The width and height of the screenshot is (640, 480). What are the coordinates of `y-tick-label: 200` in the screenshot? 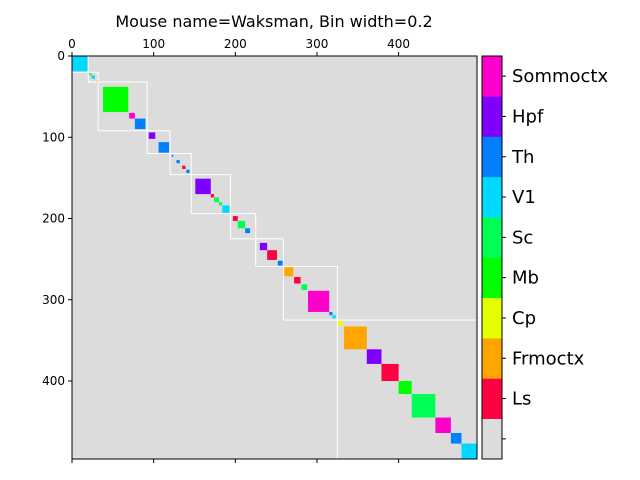 It's located at (53, 219).